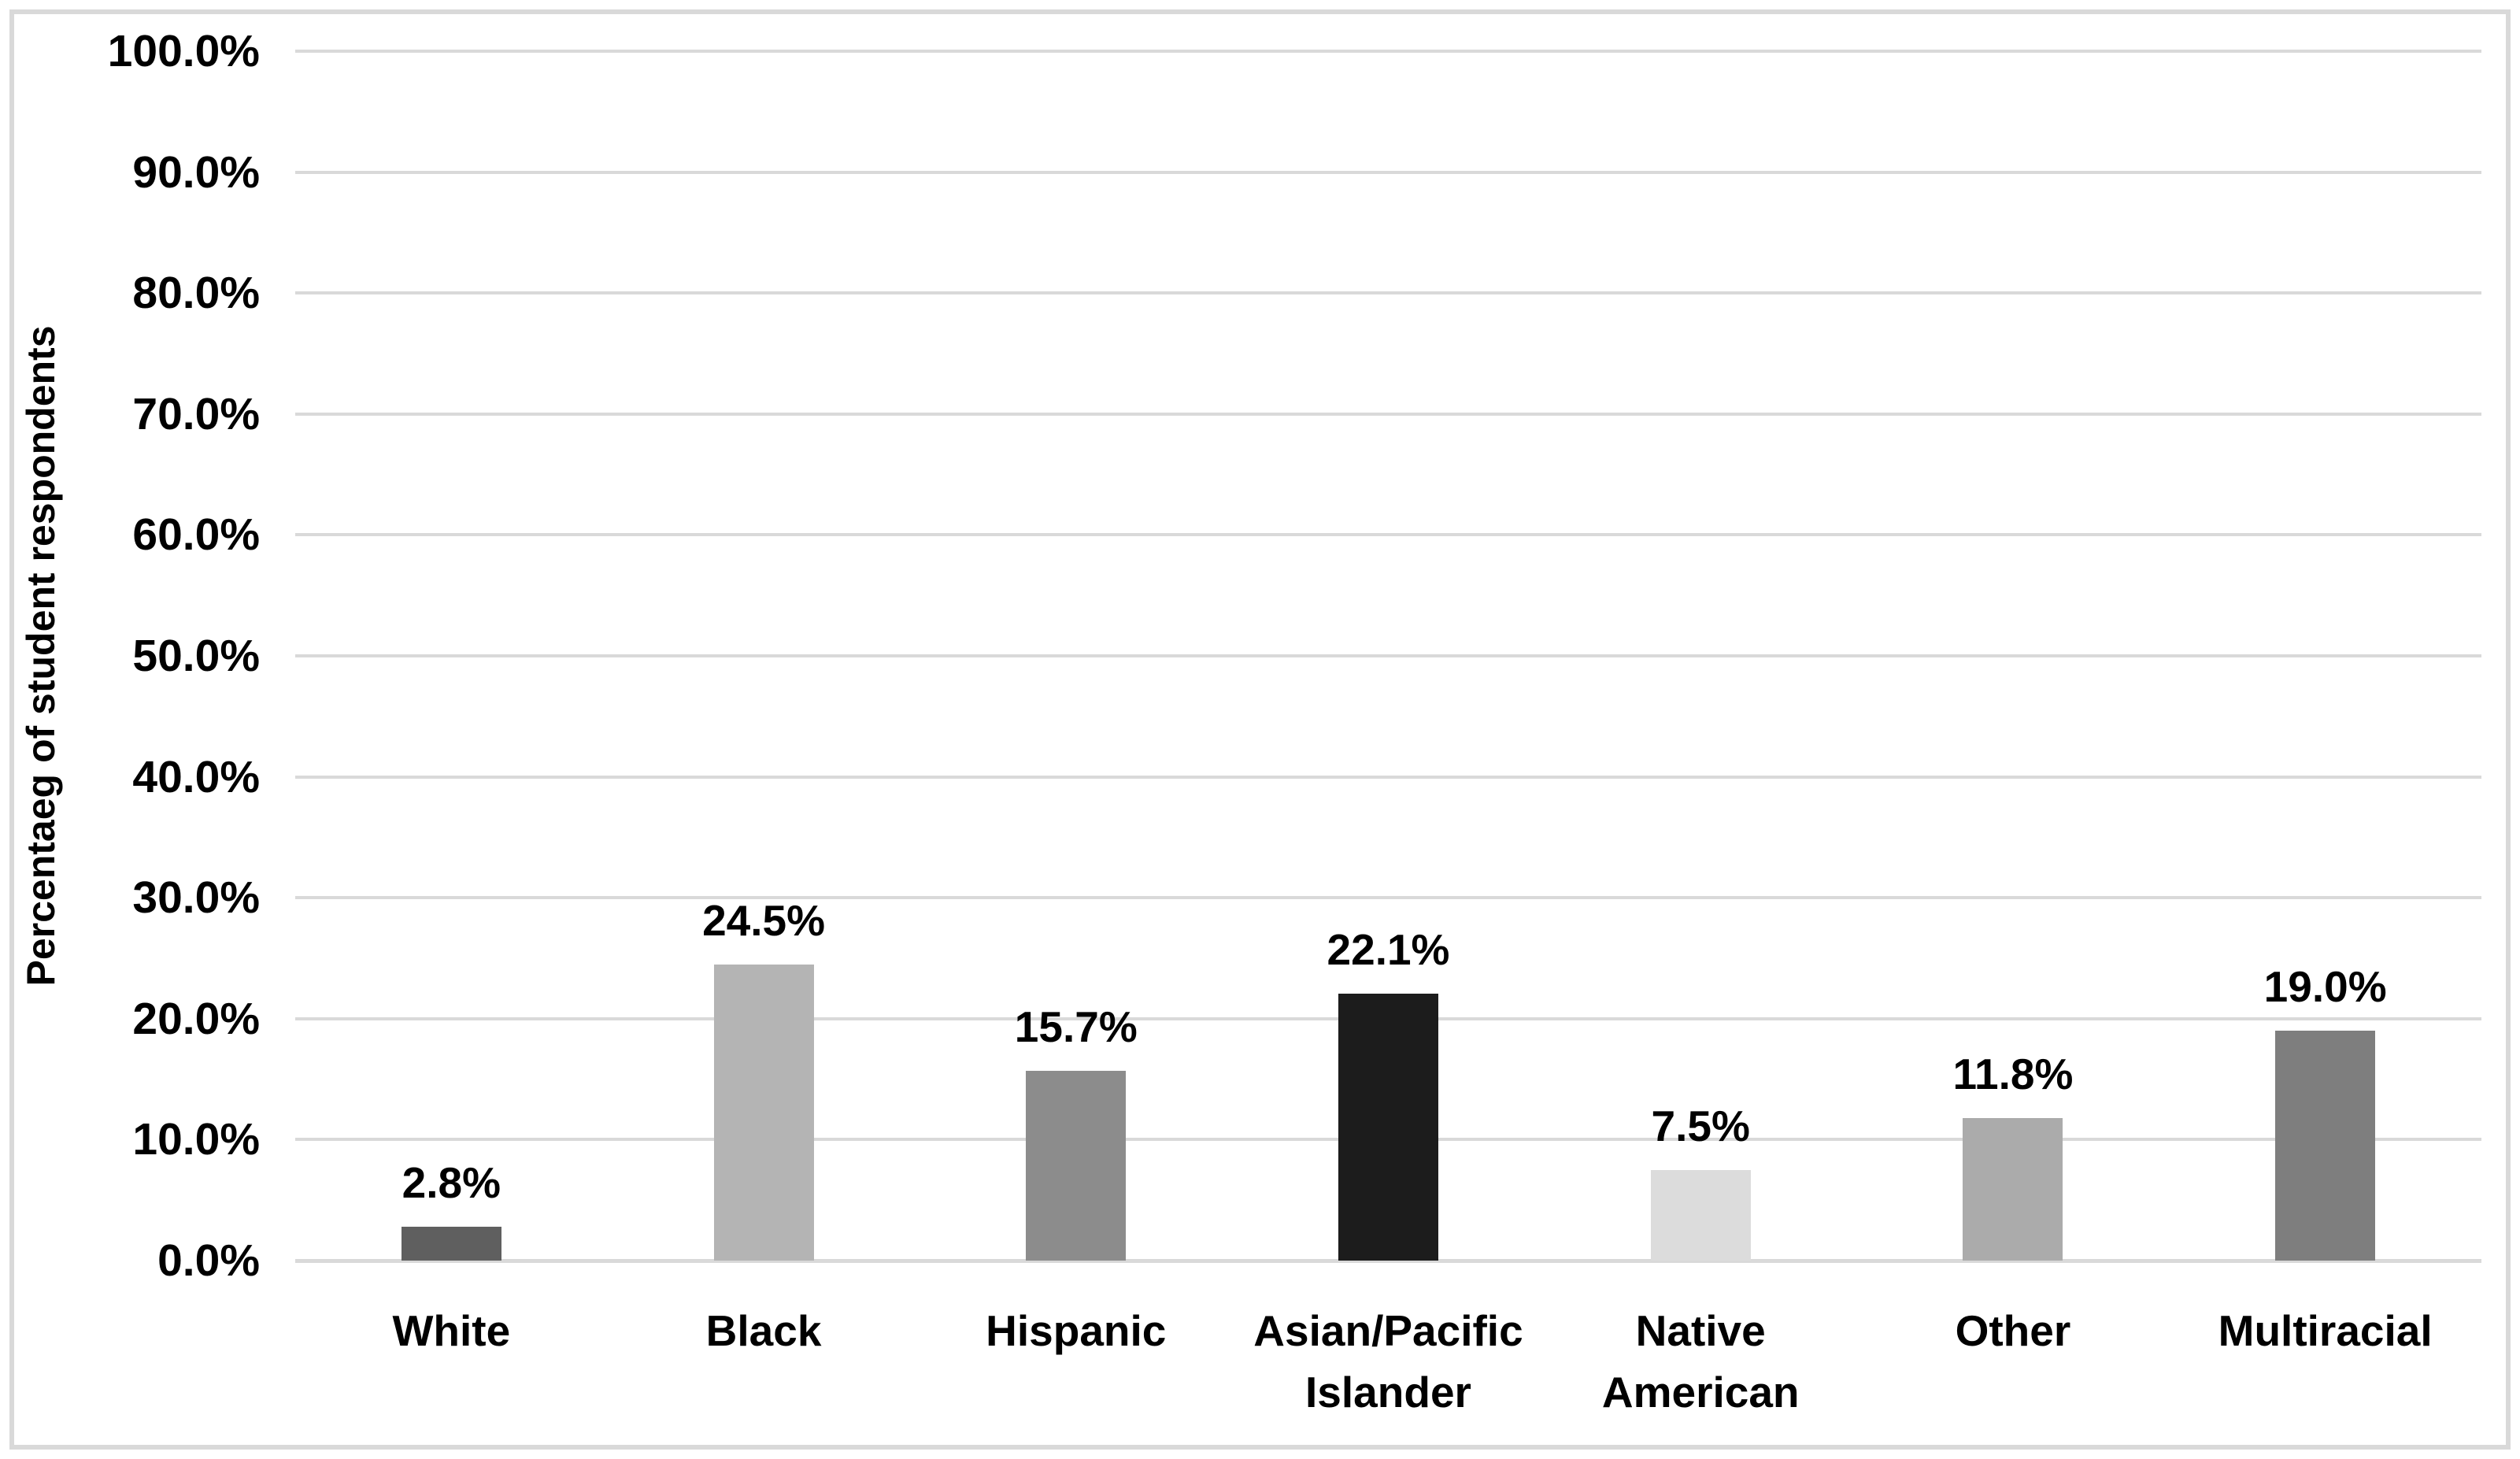  Describe the element at coordinates (1700, 1126) in the screenshot. I see `bar-value-label: 7.5%` at that location.